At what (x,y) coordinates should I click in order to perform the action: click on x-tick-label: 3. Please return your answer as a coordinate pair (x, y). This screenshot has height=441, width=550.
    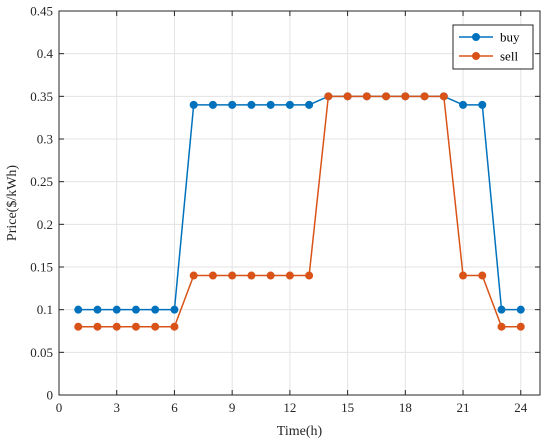
    Looking at the image, I should click on (116, 407).